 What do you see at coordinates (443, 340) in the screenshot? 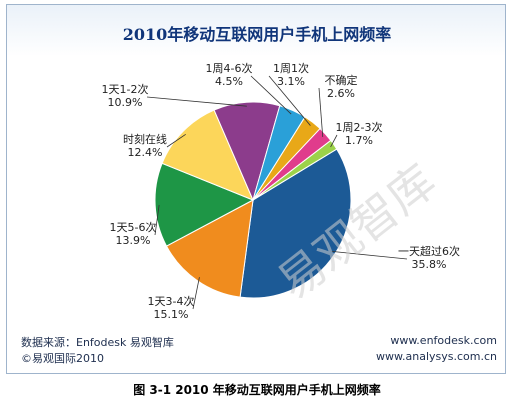
I see `source-url-enfodesk: www.enfodesk.com` at bounding box center [443, 340].